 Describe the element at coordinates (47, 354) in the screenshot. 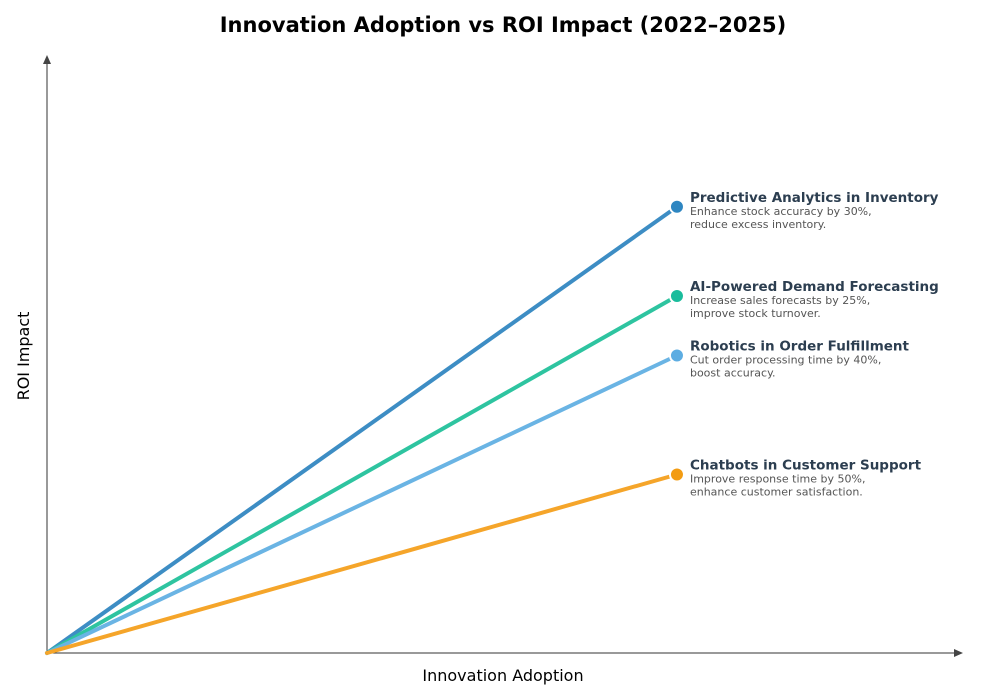

I see `y-axis` at that location.